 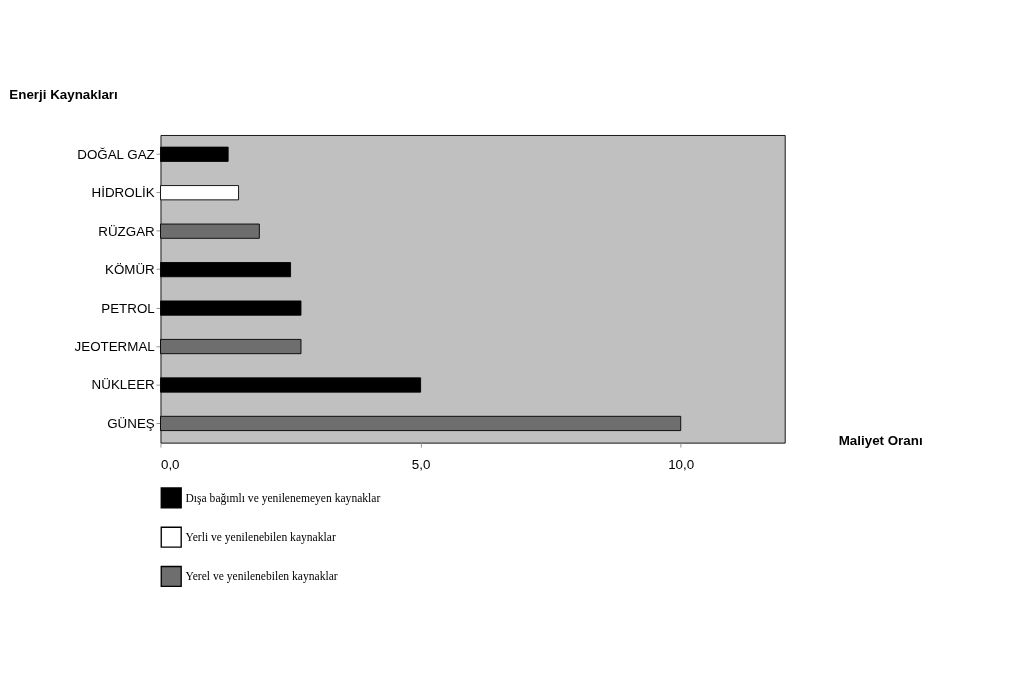 What do you see at coordinates (880, 440) in the screenshot?
I see `x-axis-title: Maliyet Oranı` at bounding box center [880, 440].